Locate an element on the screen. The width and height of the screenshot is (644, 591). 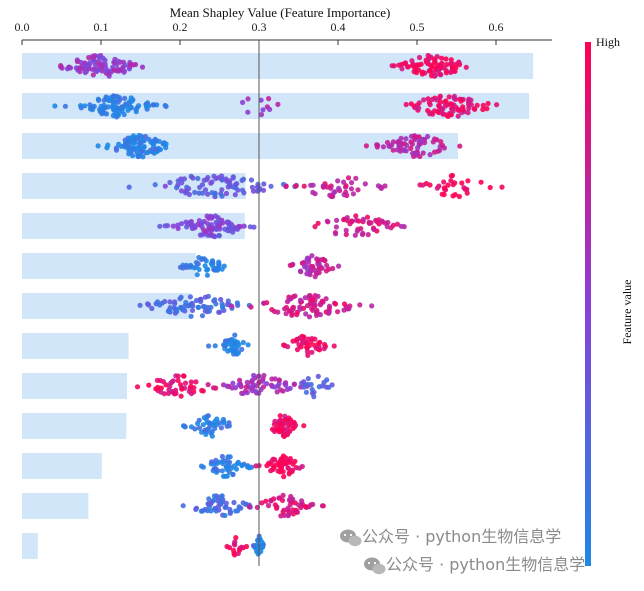
x-tick-label: 0.6 is located at coordinates (496, 27).